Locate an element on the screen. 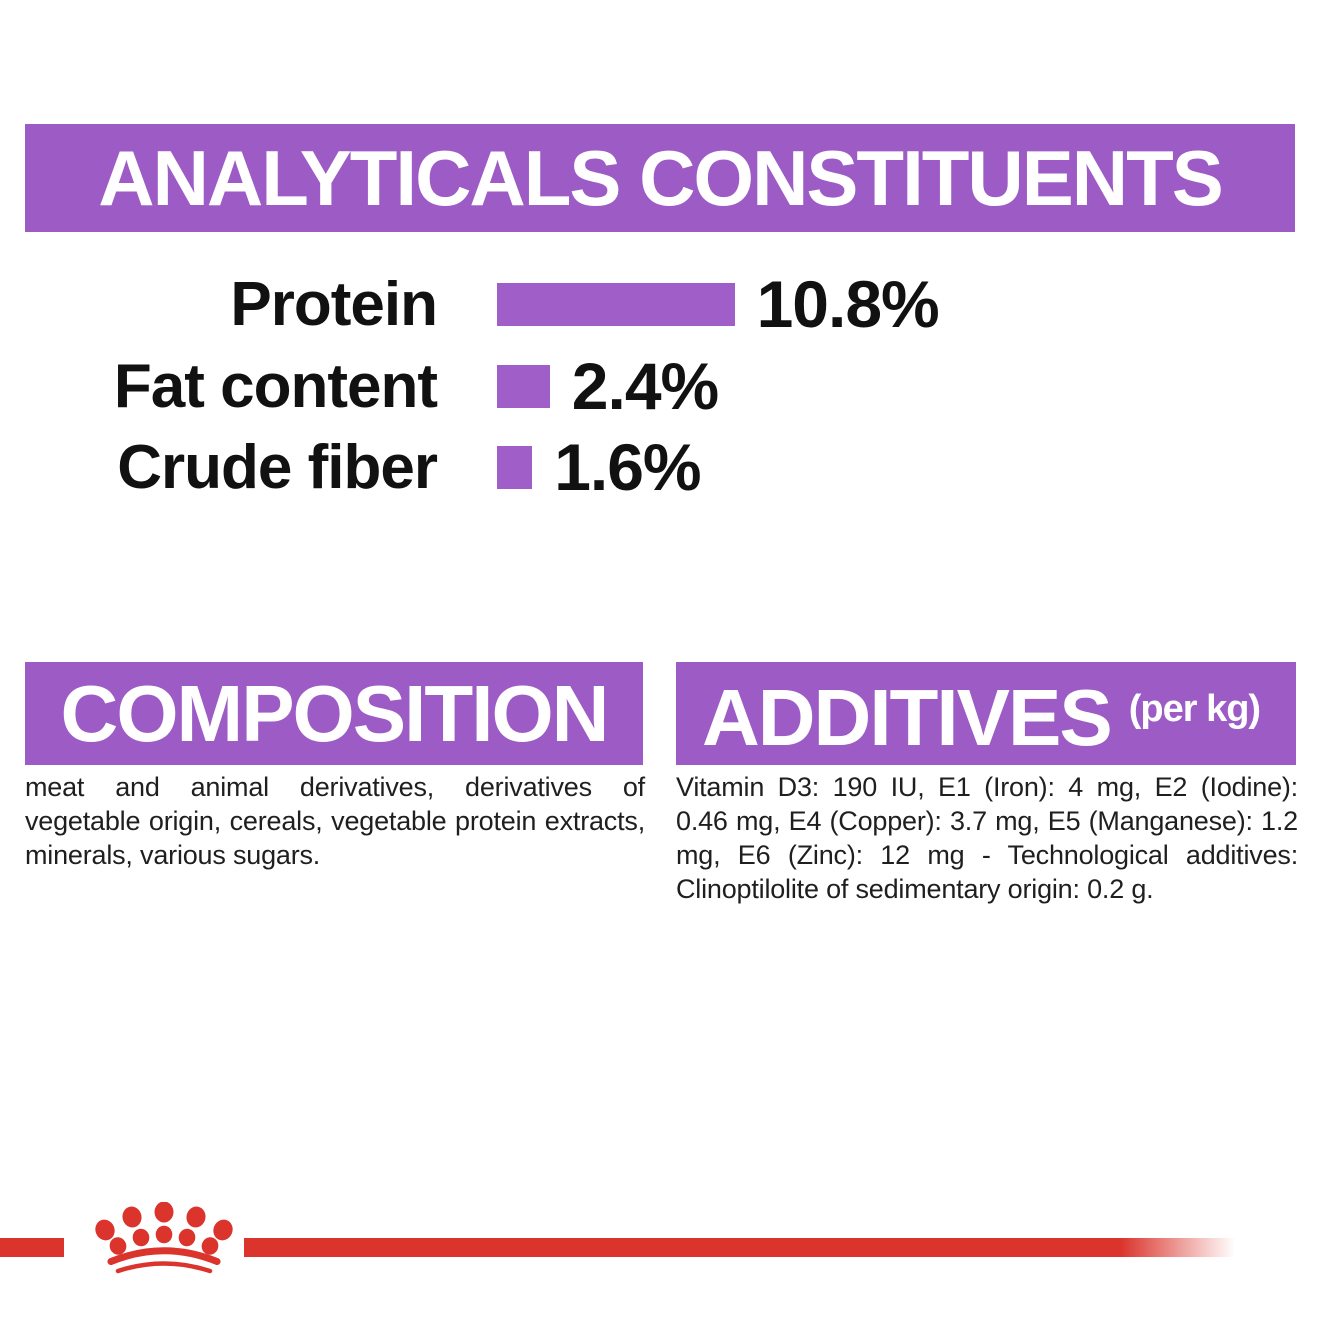 The height and width of the screenshot is (1320, 1320). nutrient-row-crude-fiber: Crude fiber 1.6% is located at coordinates (660, 467).